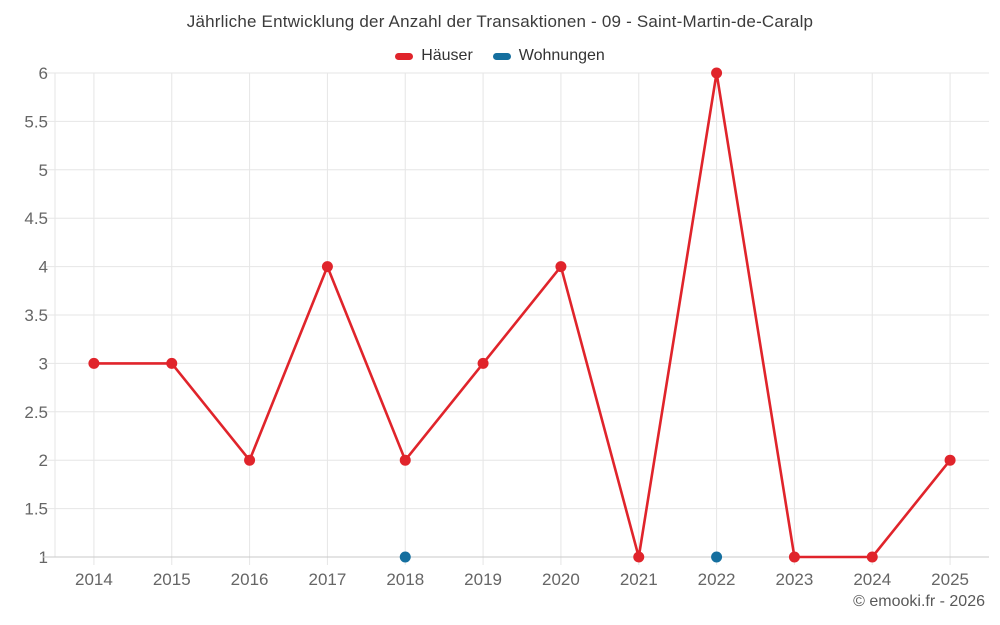  I want to click on y-axis-tick-label: 6, so click(43, 73).